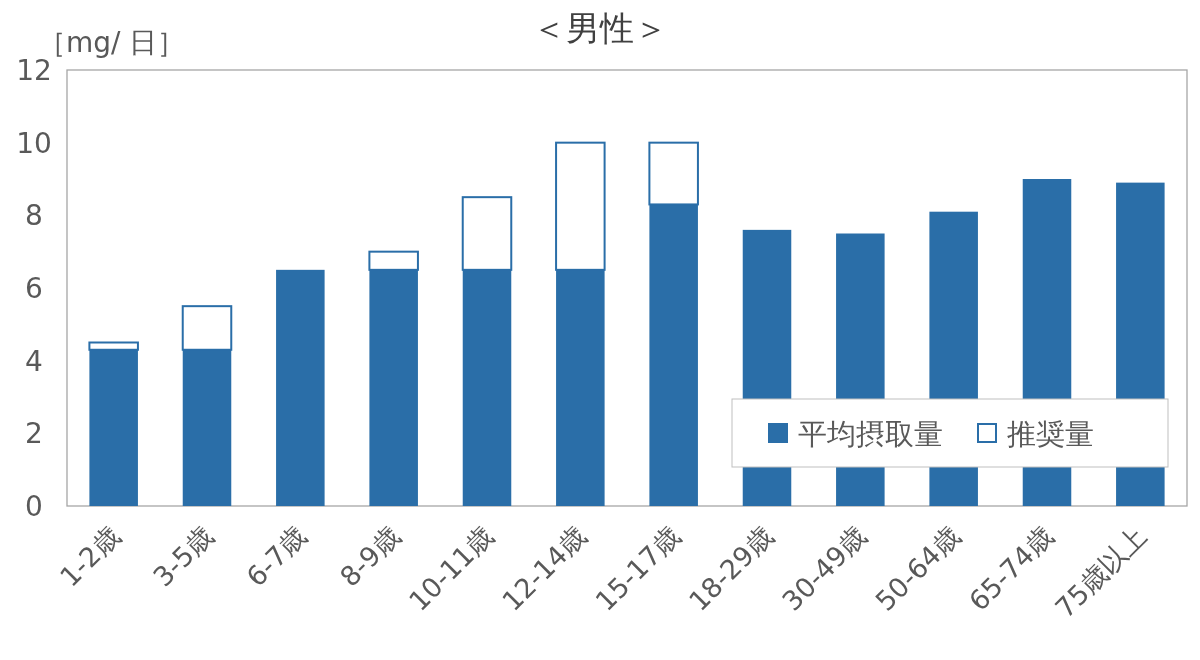  What do you see at coordinates (369, 556) in the screenshot?
I see `x-tick-label: 8-9歳` at bounding box center [369, 556].